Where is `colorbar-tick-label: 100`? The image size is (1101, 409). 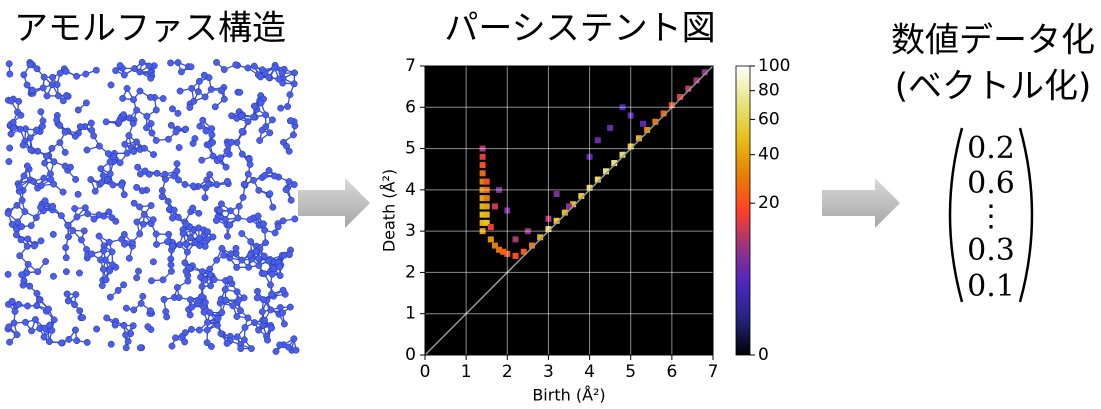
colorbar-tick-label: 100 is located at coordinates (774, 66).